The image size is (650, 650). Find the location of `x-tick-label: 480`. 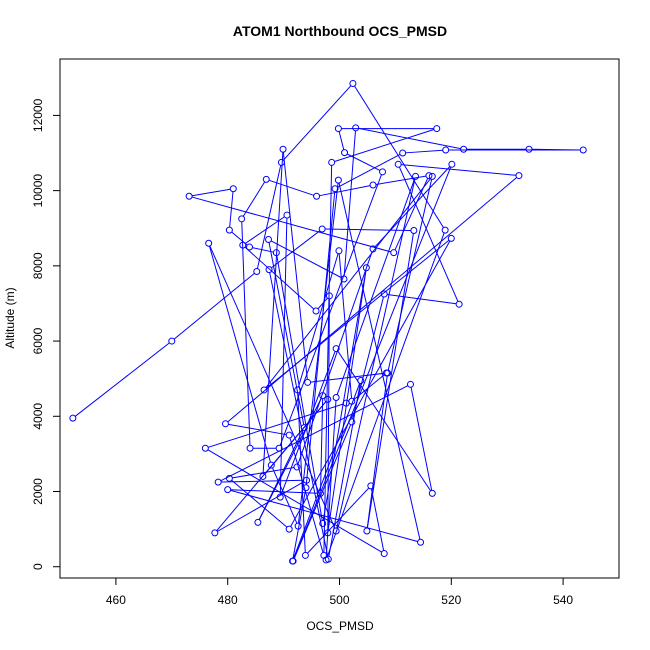

x-tick-label: 480 is located at coordinates (228, 600).